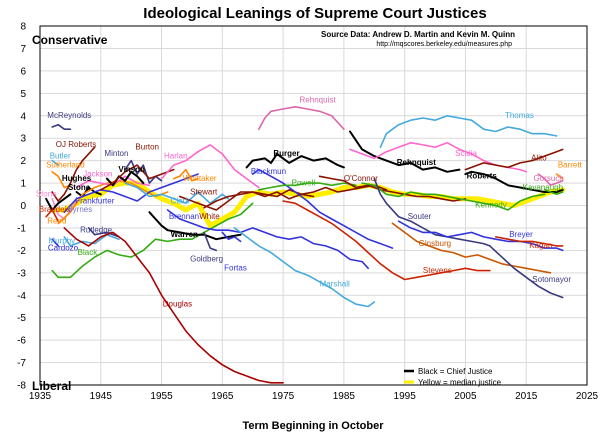 The width and height of the screenshot is (600, 436). Describe the element at coordinates (344, 396) in the screenshot. I see `x-tick-label: 1985` at that location.